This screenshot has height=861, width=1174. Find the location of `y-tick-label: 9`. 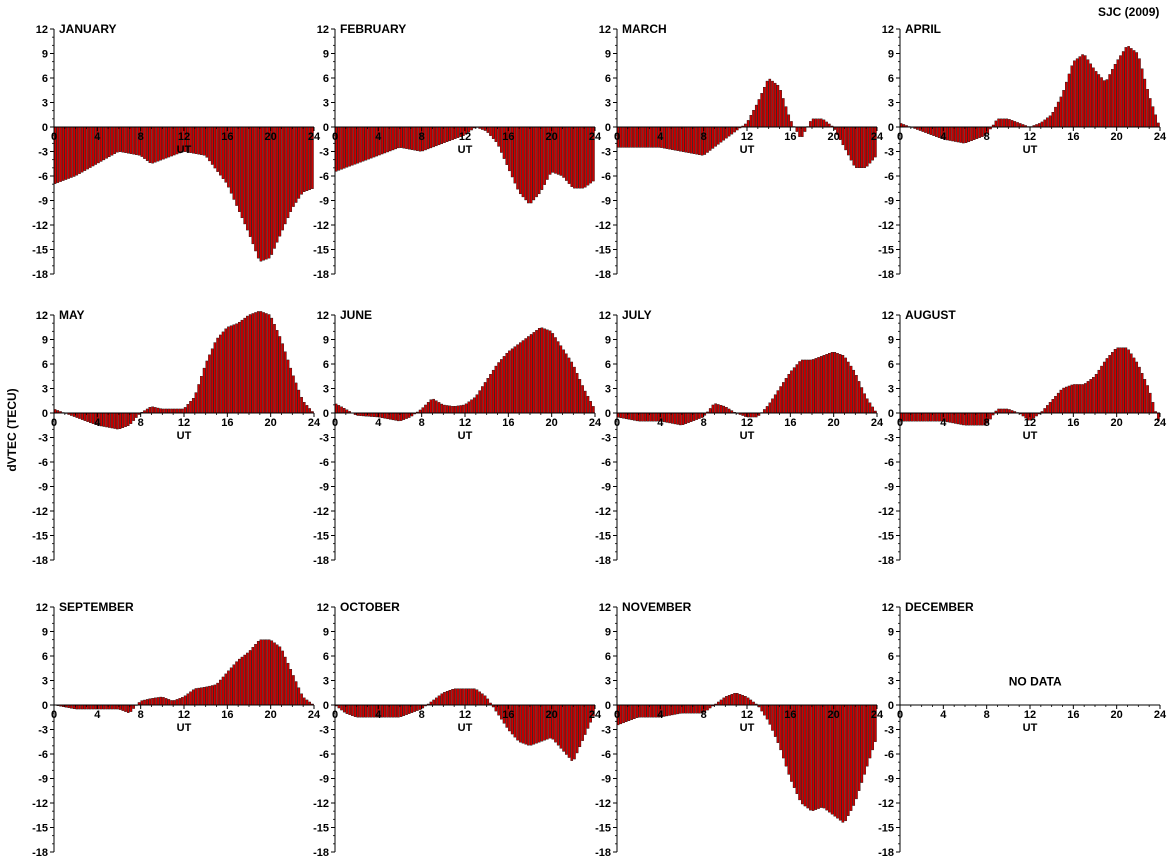

y-tick-label: 9 is located at coordinates (45, 633).